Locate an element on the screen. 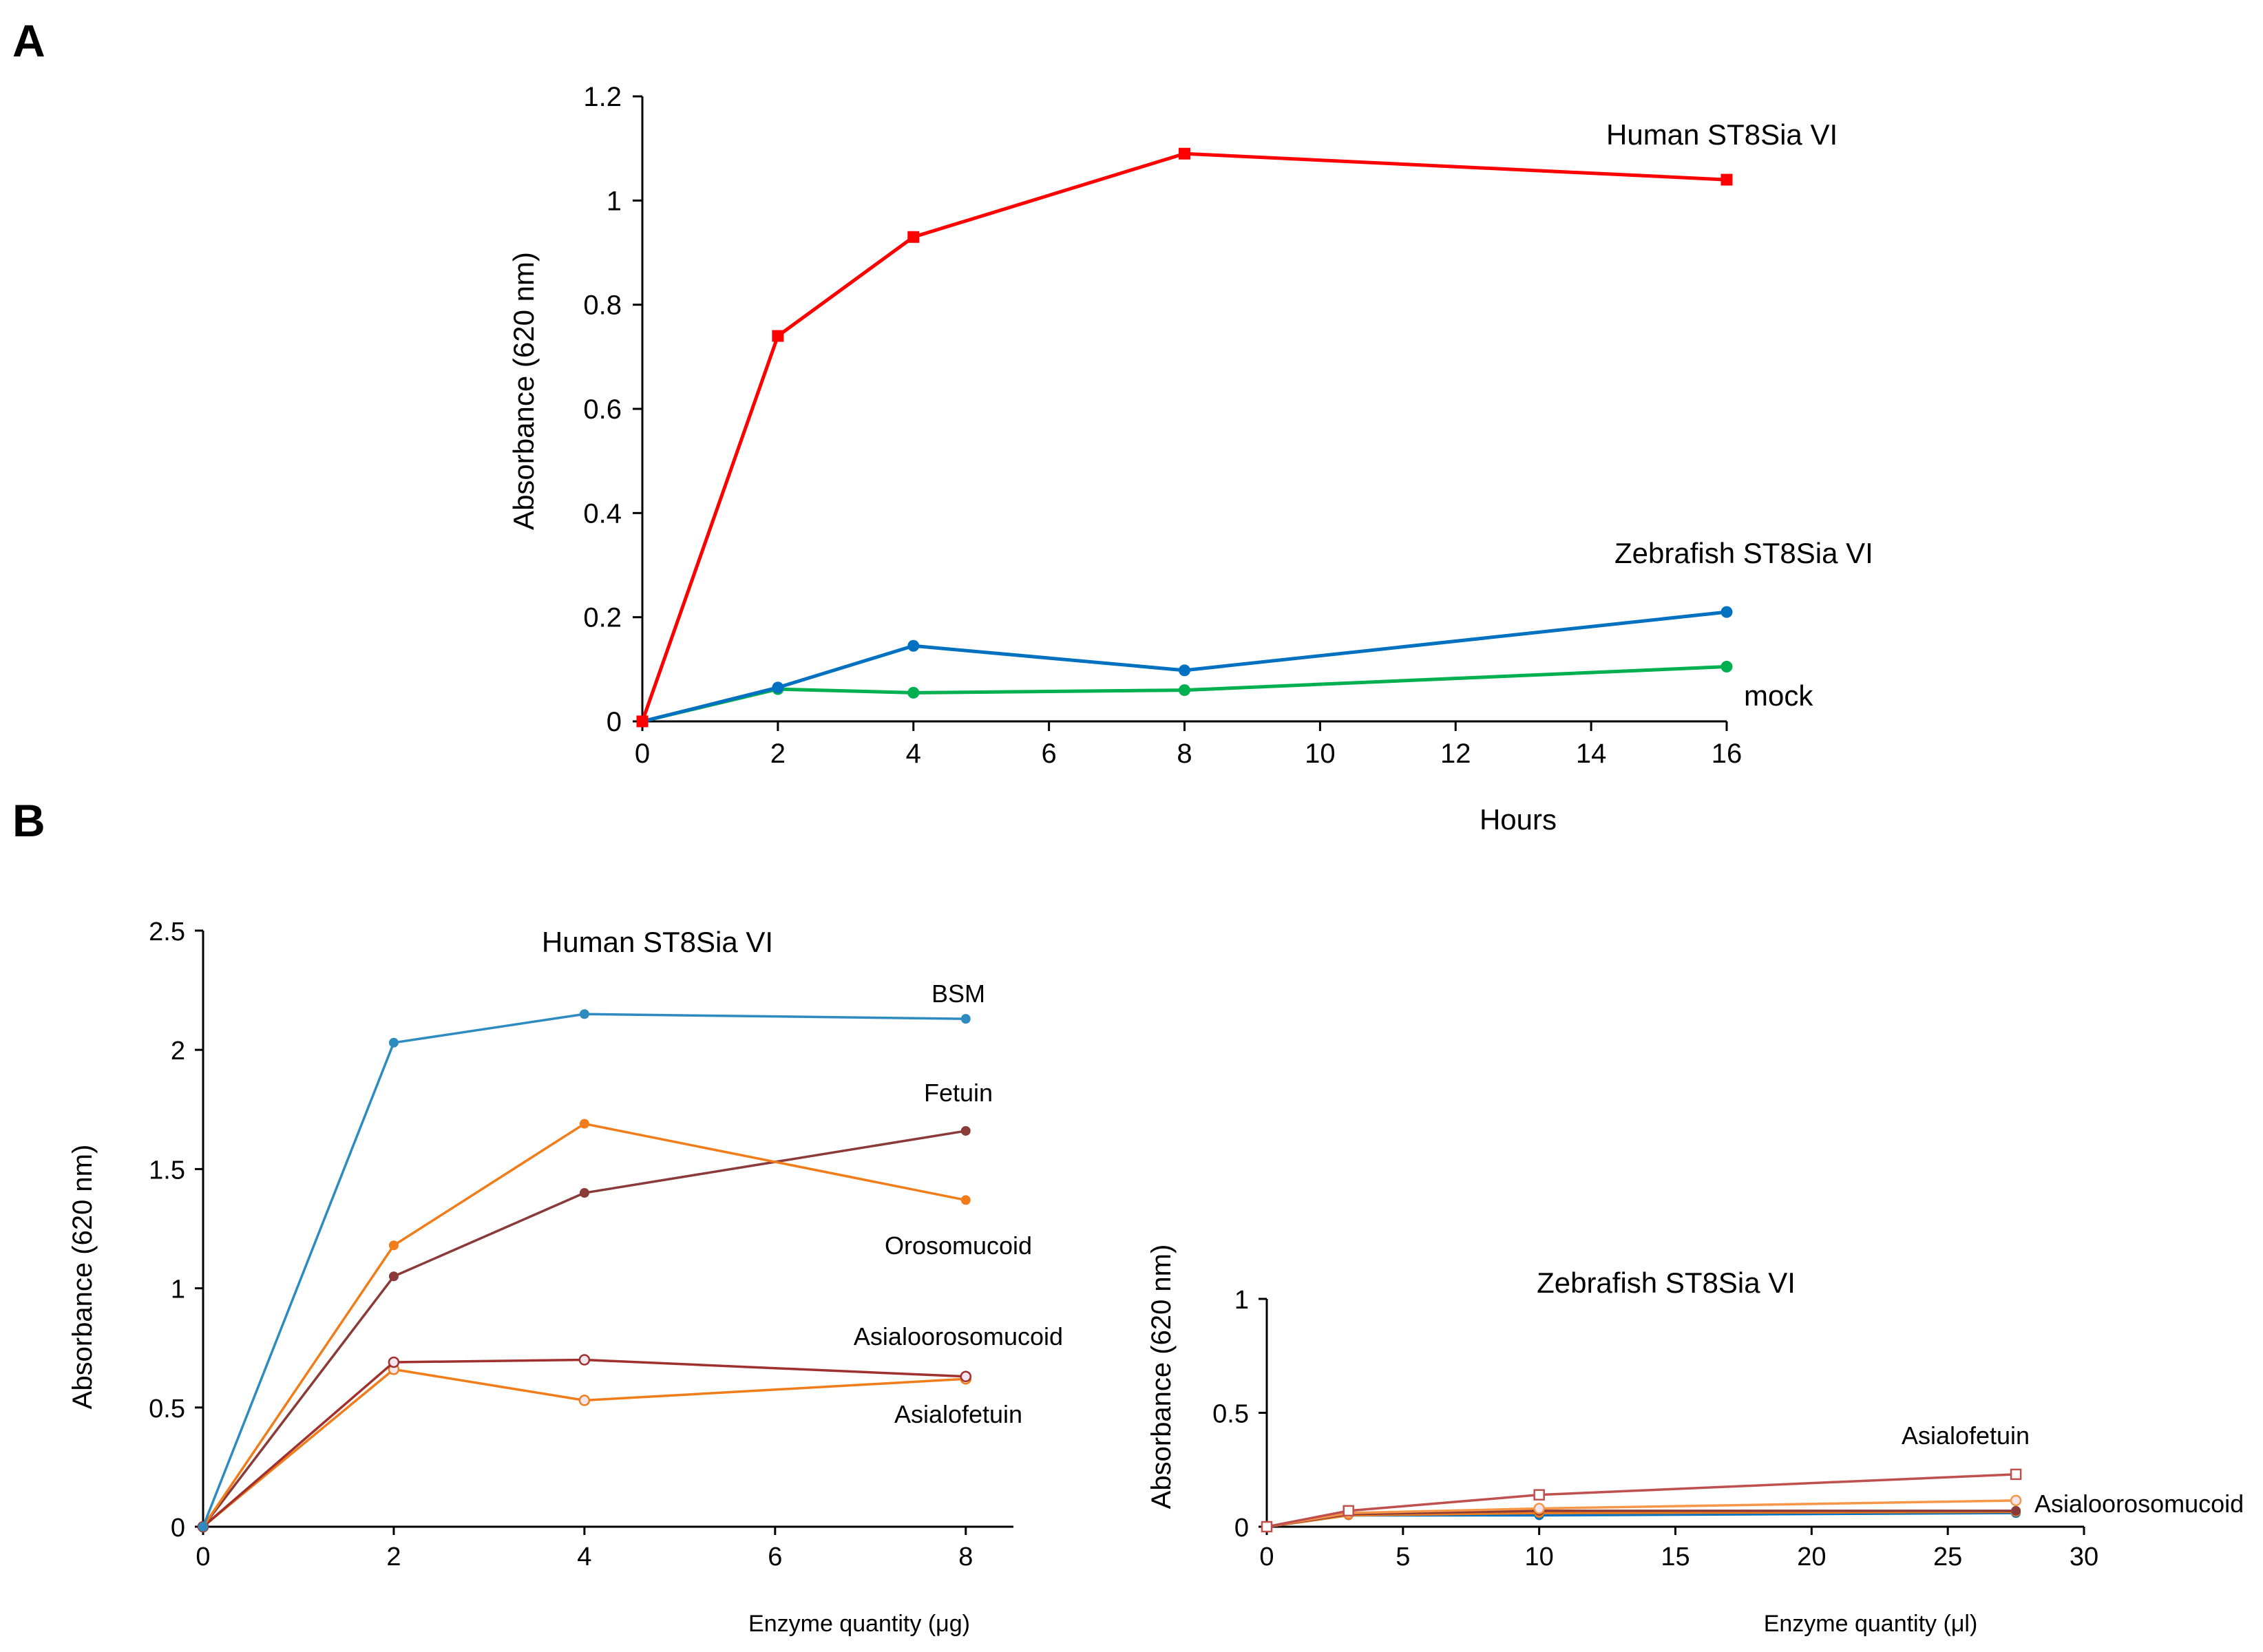  chart-b-human-label-asialoorosomucoid: Asialoorosomucoid is located at coordinates (958, 1336).